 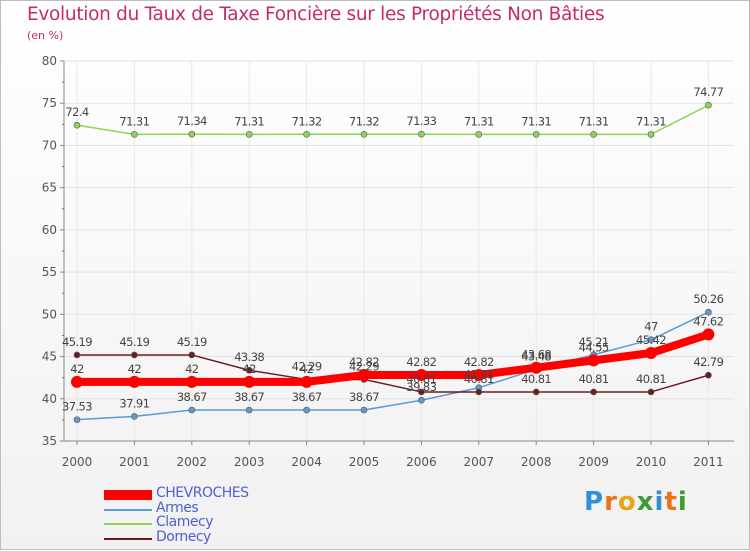 I want to click on logo-letter: o, so click(x=627, y=502).